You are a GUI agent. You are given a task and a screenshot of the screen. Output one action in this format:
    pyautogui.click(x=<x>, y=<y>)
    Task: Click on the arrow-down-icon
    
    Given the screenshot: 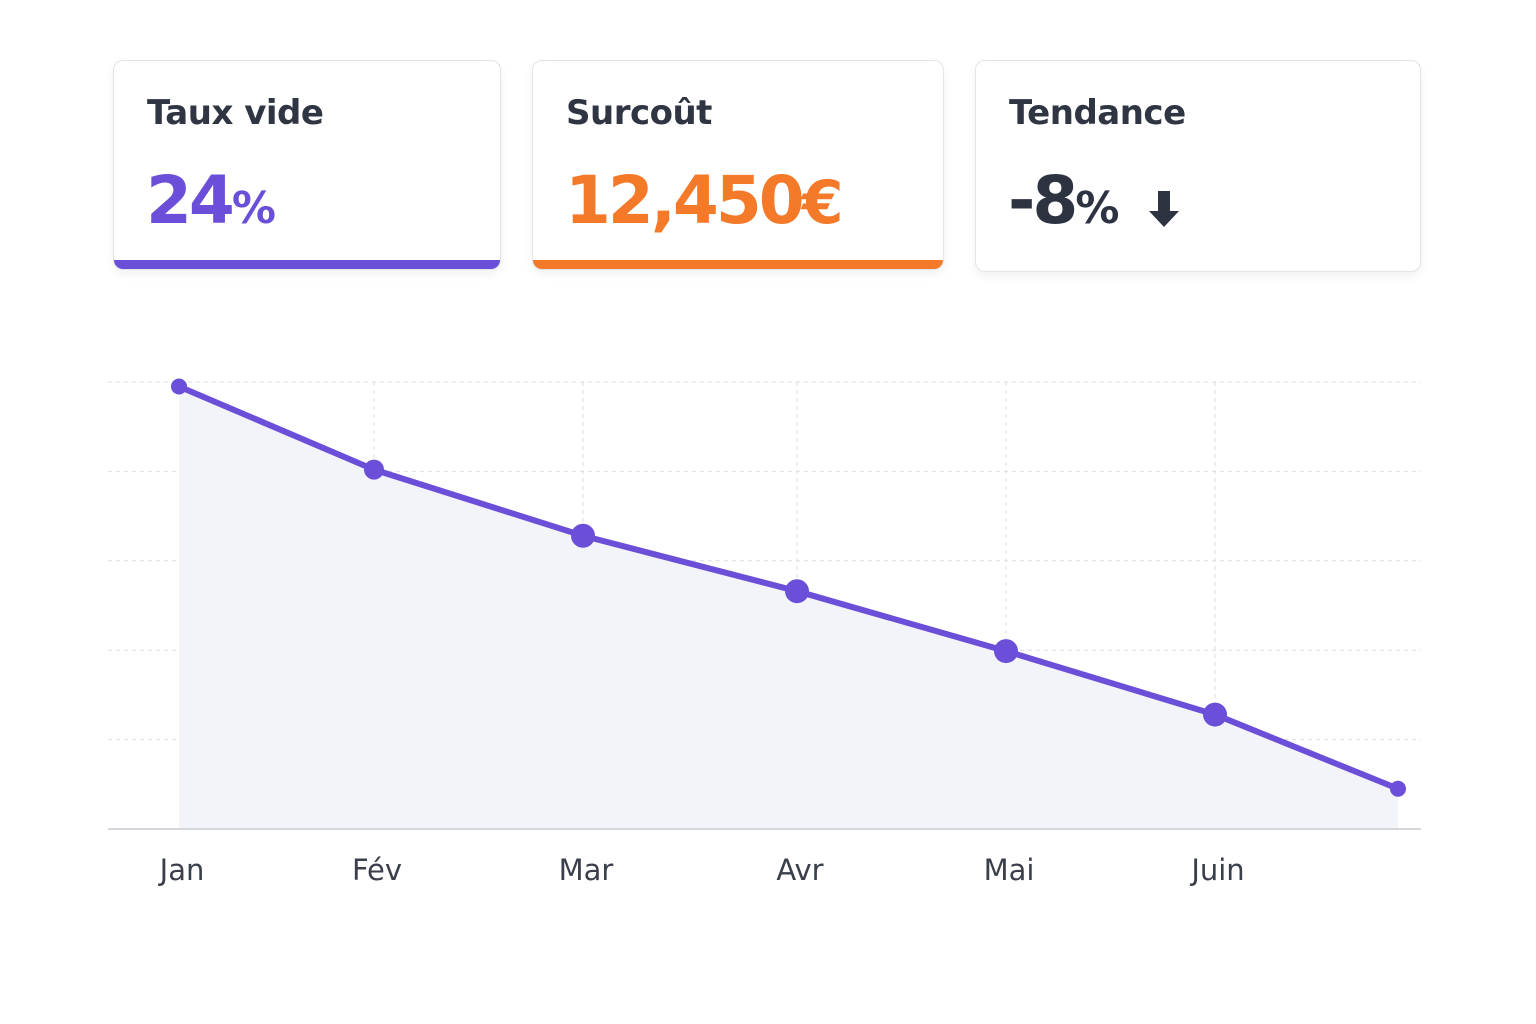 What is the action you would take?
    pyautogui.click(x=1164, y=209)
    